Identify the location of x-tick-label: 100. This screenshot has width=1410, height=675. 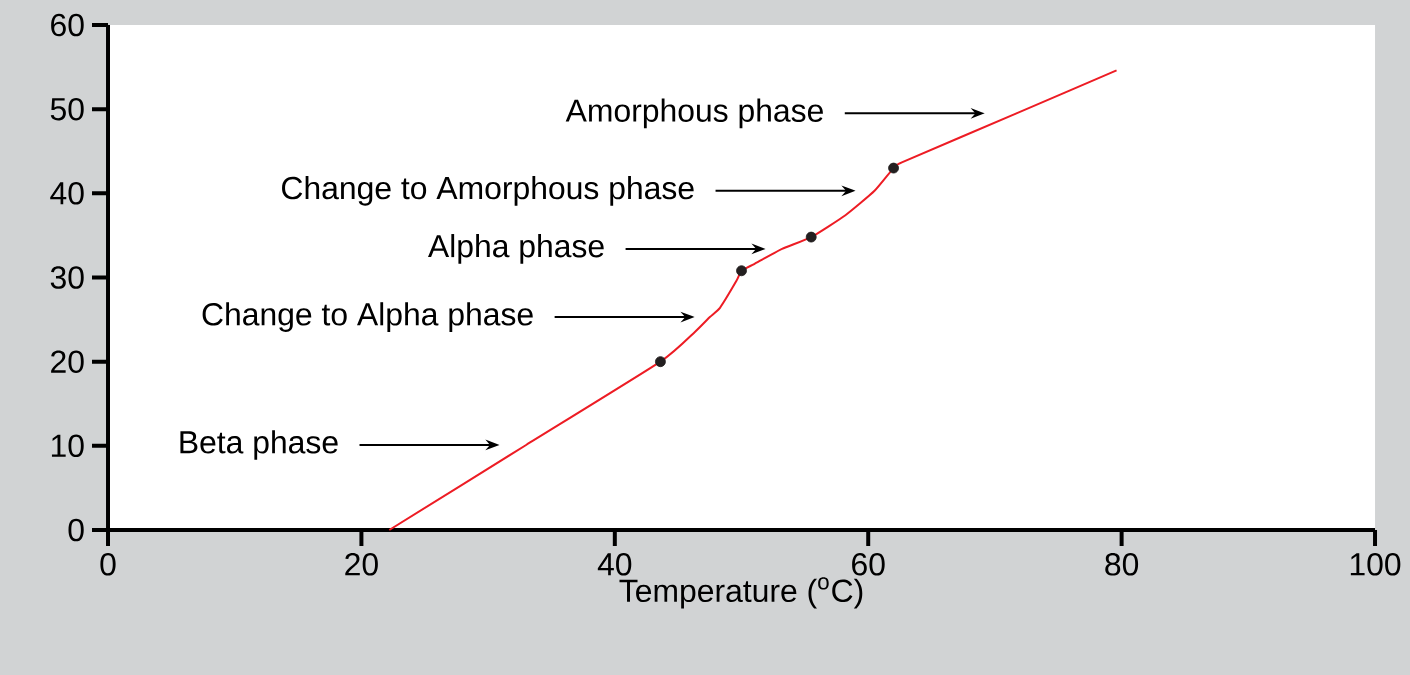
(1375, 564).